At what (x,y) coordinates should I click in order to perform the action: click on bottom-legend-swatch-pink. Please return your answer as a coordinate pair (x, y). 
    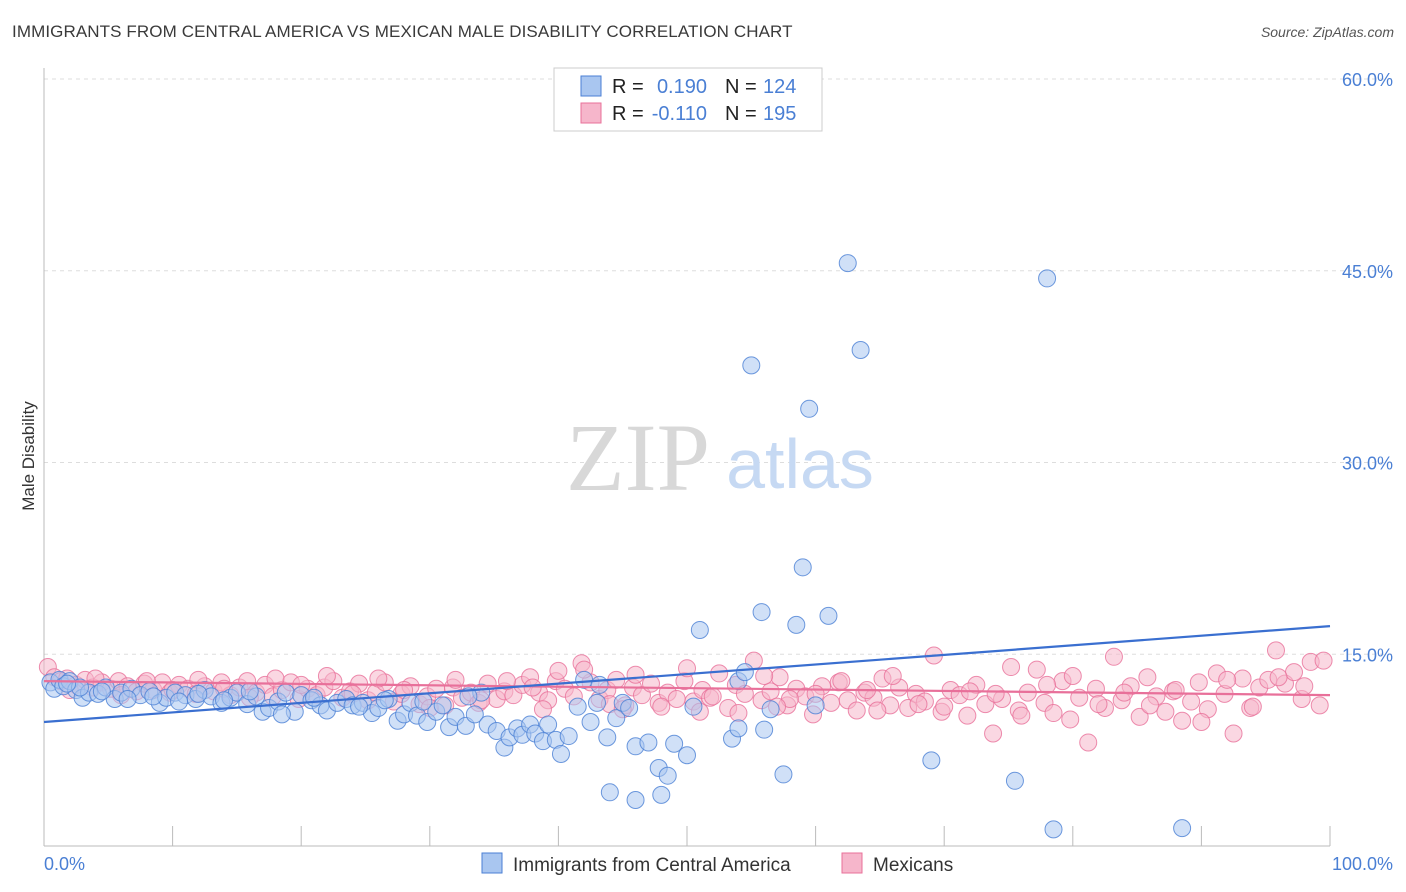
    Looking at the image, I should click on (852, 863).